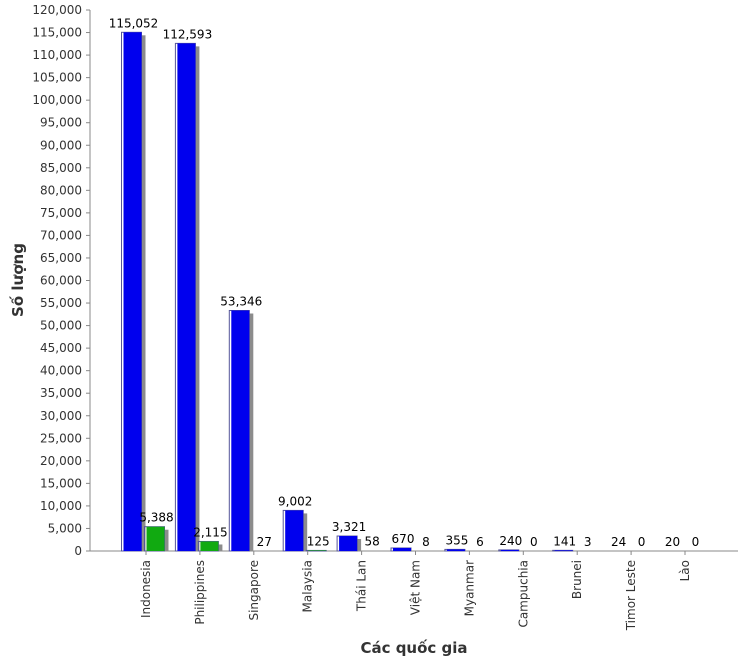  What do you see at coordinates (57, 55) in the screenshot?
I see `y-tick-label: 110,000` at bounding box center [57, 55].